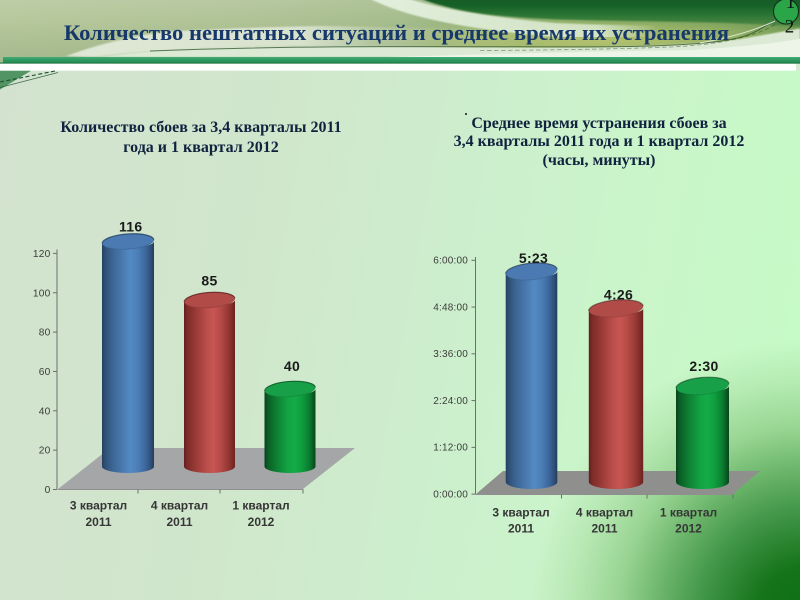 Image resolution: width=800 pixels, height=600 pixels. What do you see at coordinates (450, 495) in the screenshot?
I see `svg-text: 0:00:00` at bounding box center [450, 495].